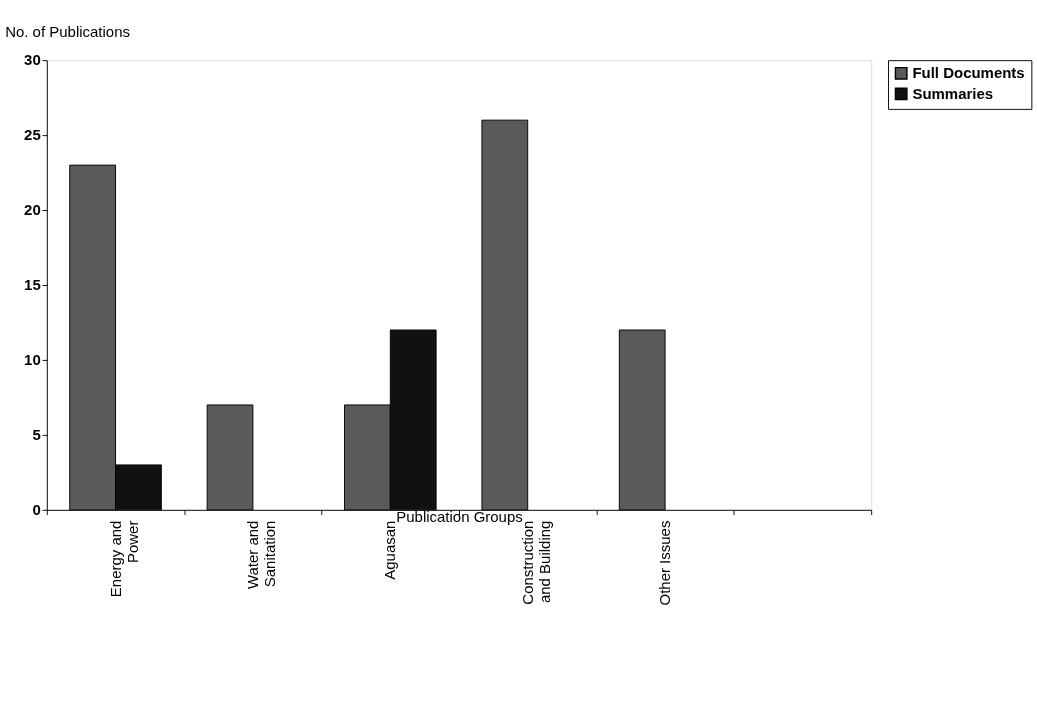 The height and width of the screenshot is (701, 1037). I want to click on y-tick-label: 5, so click(36, 435).